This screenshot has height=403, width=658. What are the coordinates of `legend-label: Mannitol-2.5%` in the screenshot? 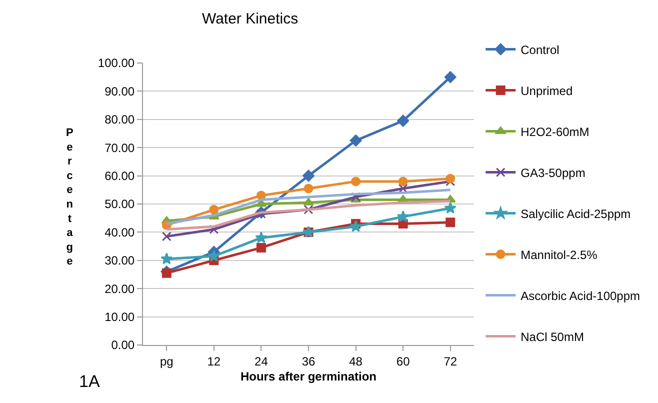 It's located at (559, 255).